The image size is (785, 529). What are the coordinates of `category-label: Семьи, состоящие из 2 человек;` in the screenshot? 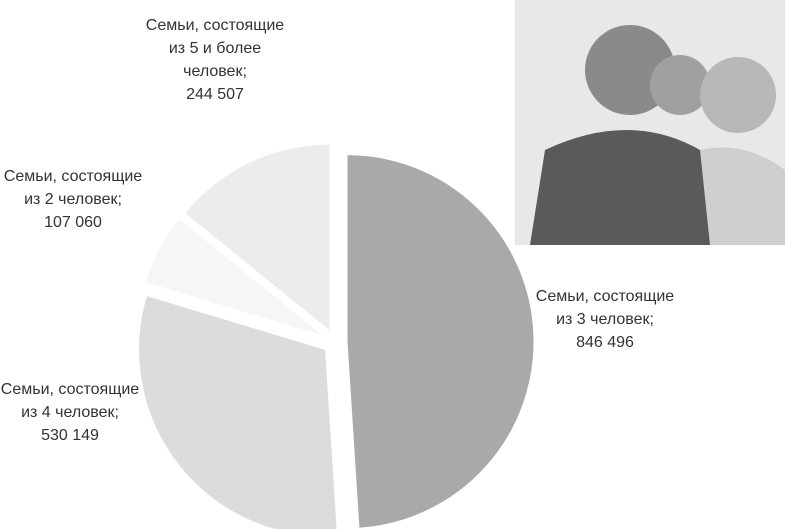 It's located at (73, 188).